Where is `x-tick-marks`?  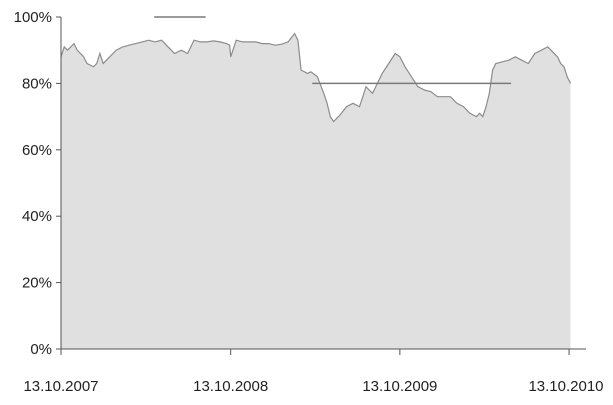
x-tick-marks is located at coordinates (315, 352).